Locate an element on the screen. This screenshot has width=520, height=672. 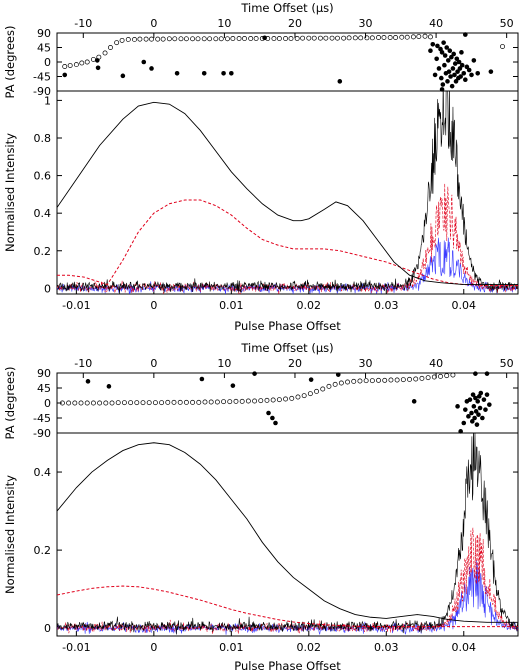
intensity-tick-label: 1 is located at coordinates (47, 100).